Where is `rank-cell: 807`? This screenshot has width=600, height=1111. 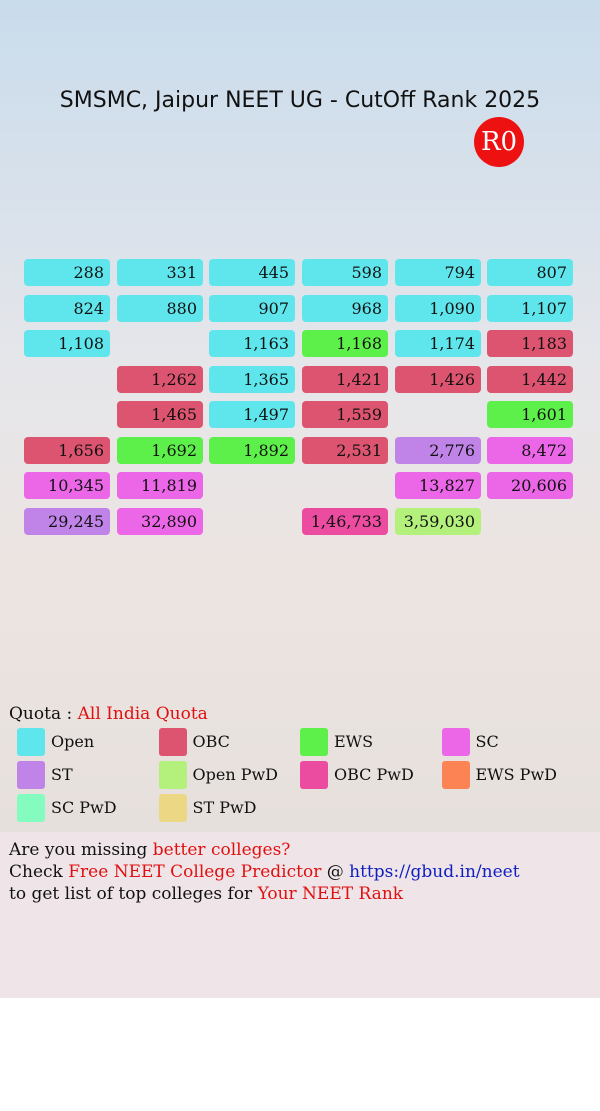 rank-cell: 807 is located at coordinates (530, 272).